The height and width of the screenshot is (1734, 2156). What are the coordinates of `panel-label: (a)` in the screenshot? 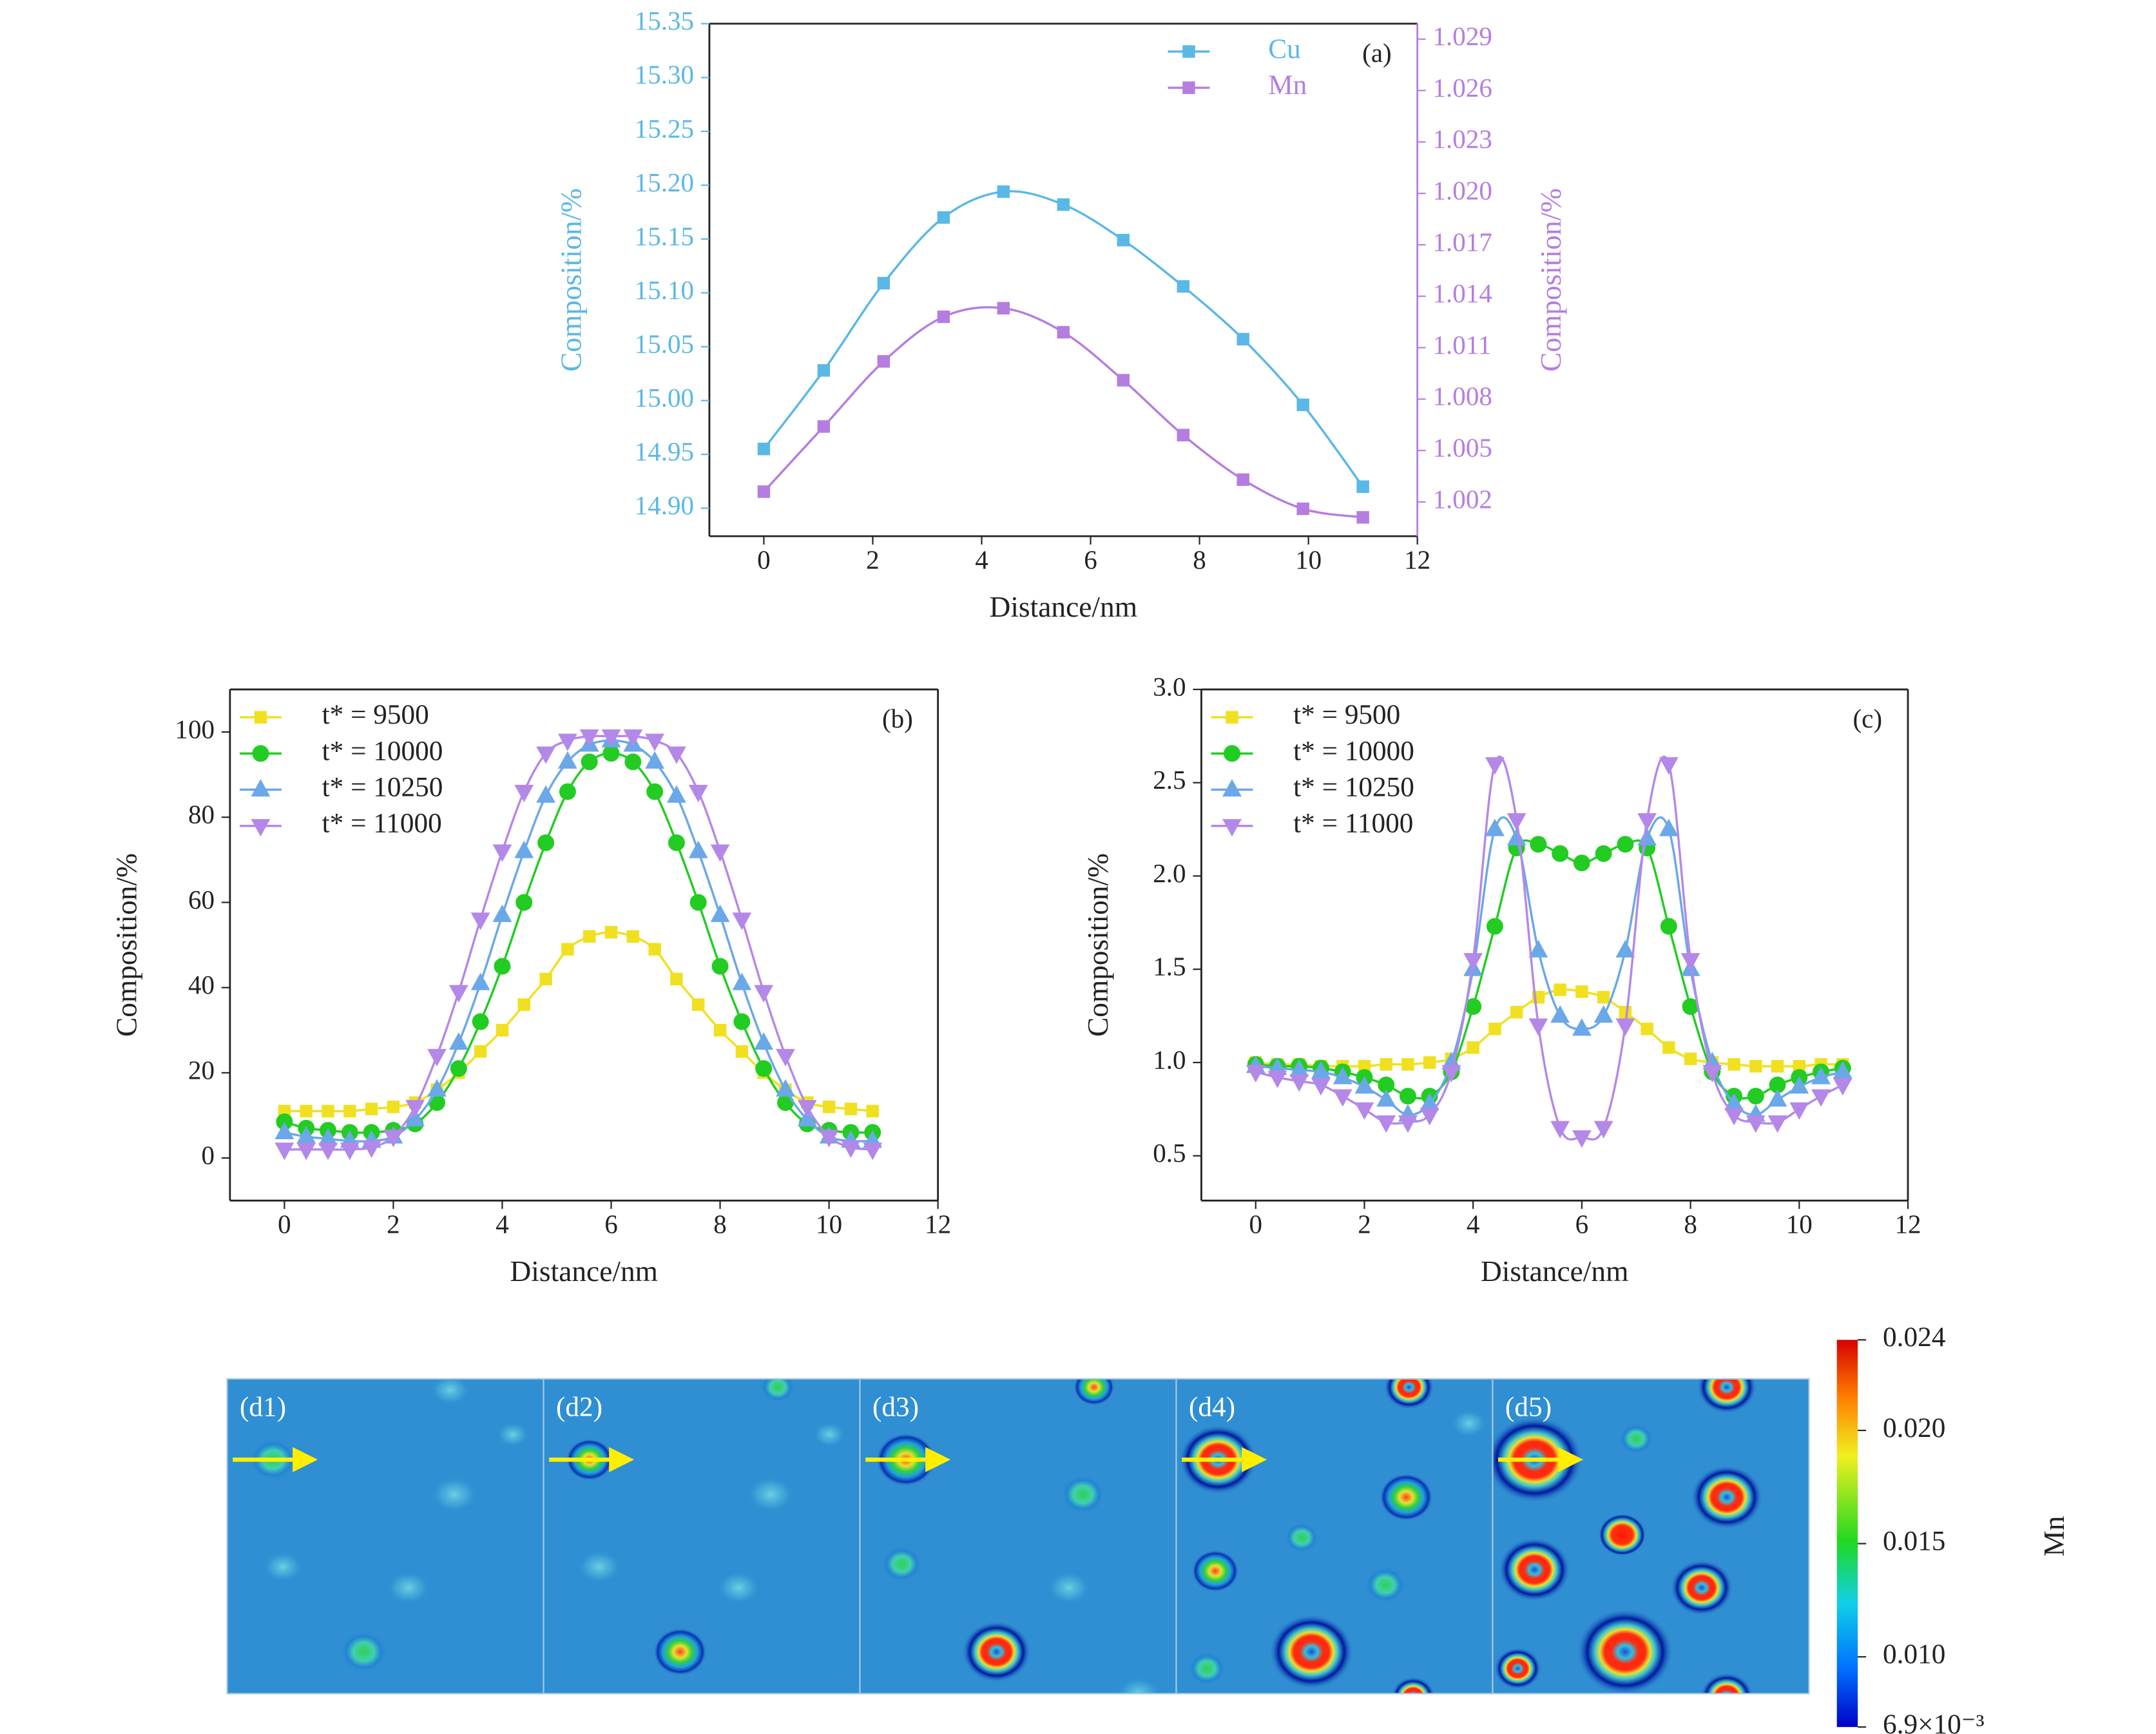 It's located at (1377, 53).